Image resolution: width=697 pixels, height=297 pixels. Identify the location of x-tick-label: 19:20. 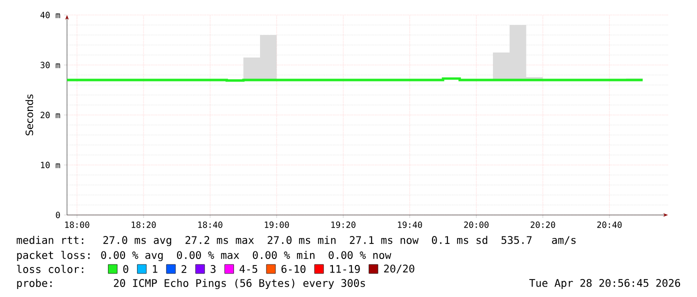
(343, 225).